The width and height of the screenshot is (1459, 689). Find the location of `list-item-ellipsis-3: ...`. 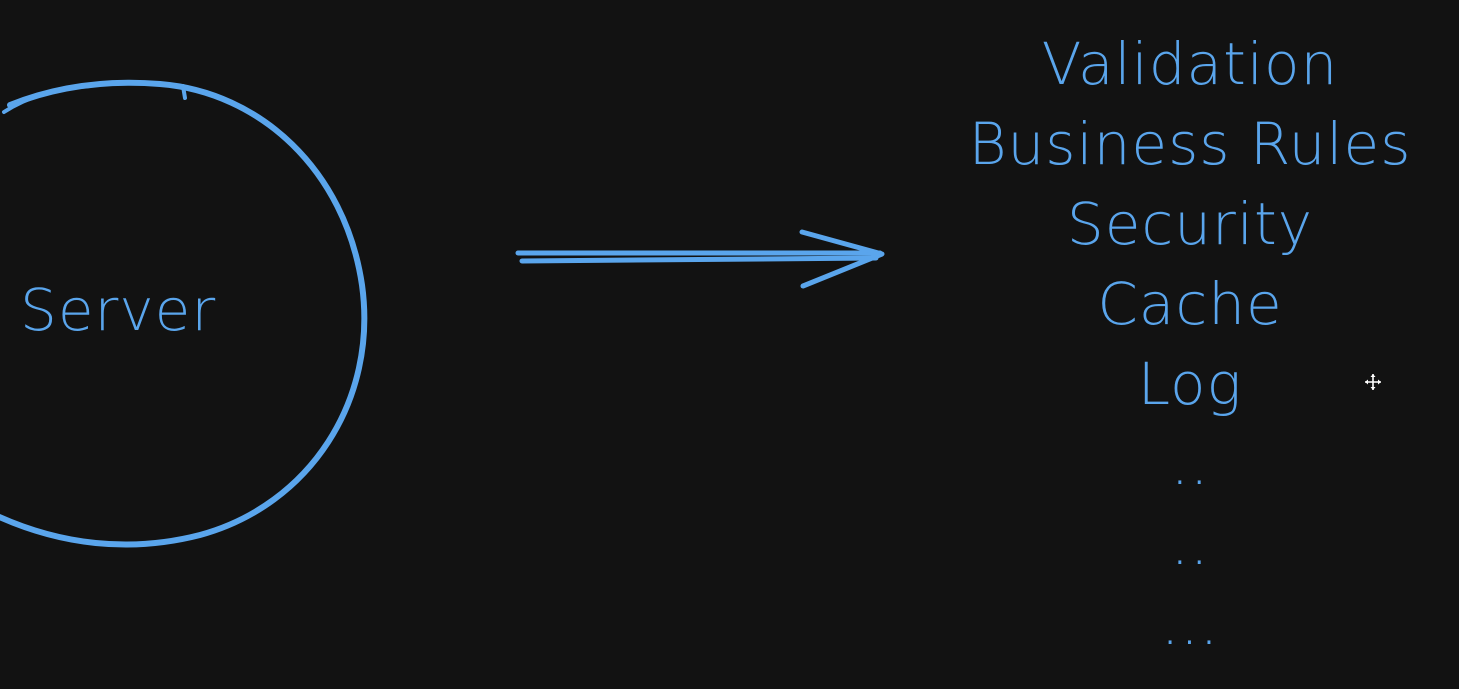

list-item-ellipsis-3: ... is located at coordinates (1190, 624).